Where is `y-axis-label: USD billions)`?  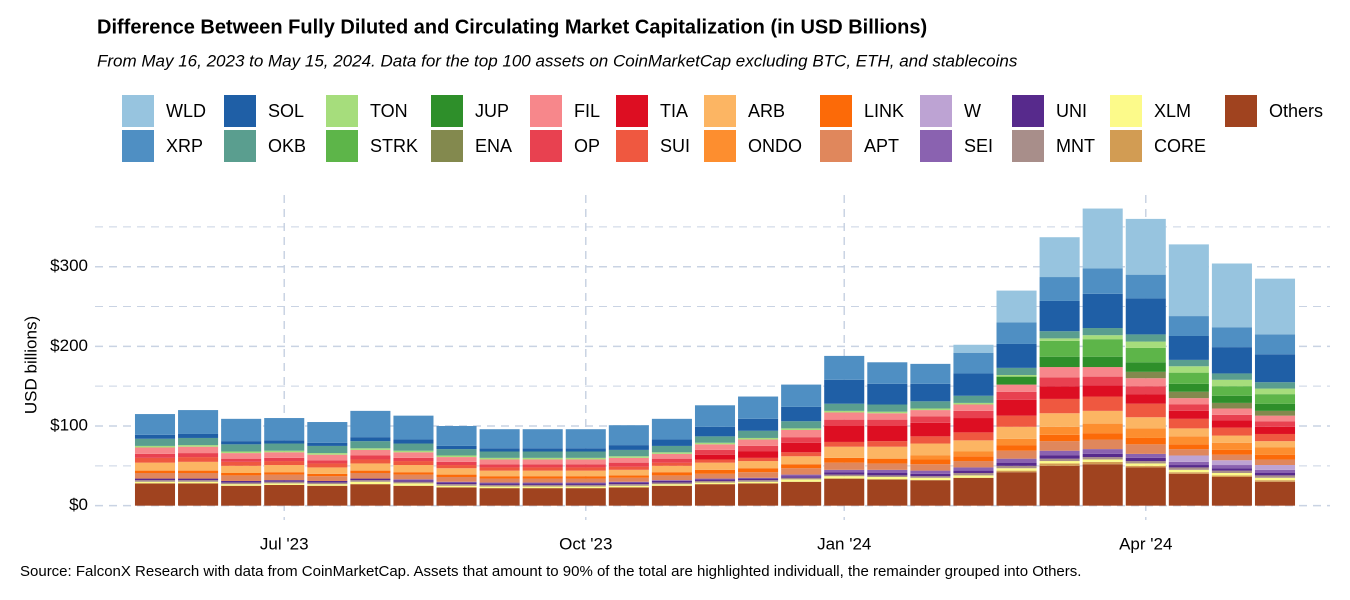 y-axis-label: USD billions) is located at coordinates (30, 365).